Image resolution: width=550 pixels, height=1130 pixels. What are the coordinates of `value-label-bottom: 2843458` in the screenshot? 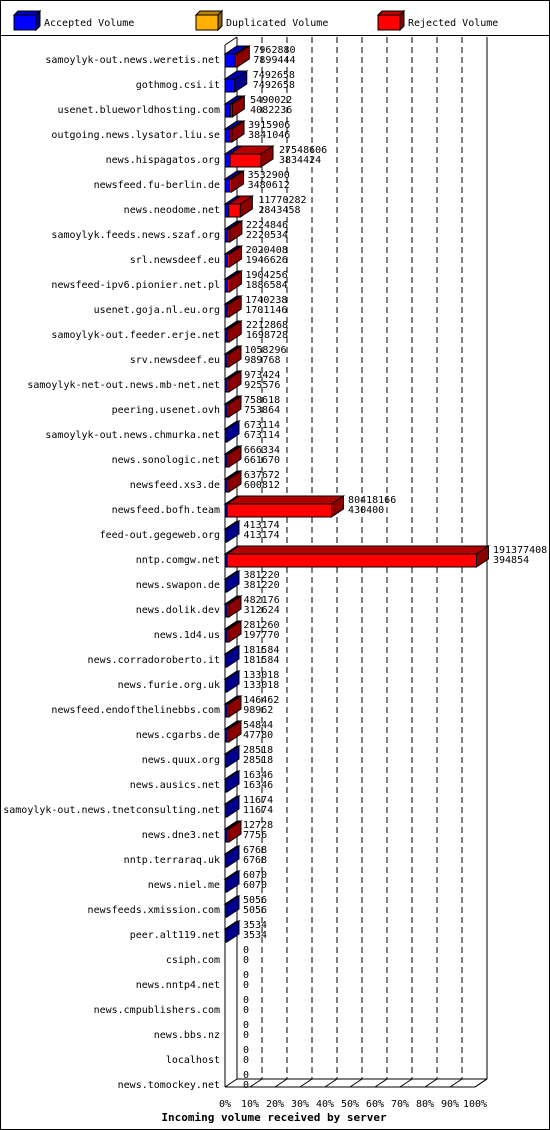 It's located at (279, 210).